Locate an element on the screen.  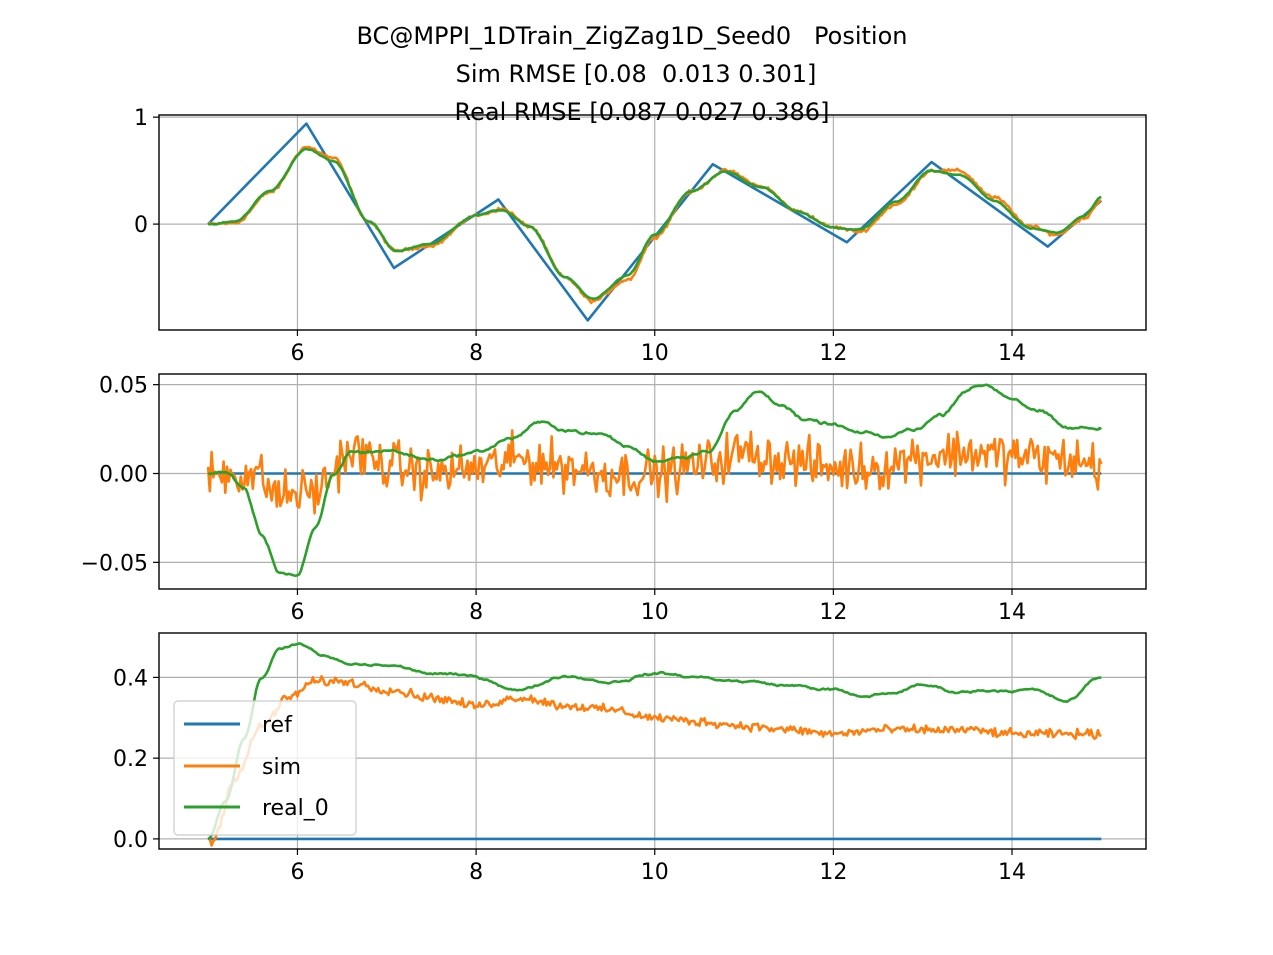
legend-label-sim: sim is located at coordinates (281, 767).